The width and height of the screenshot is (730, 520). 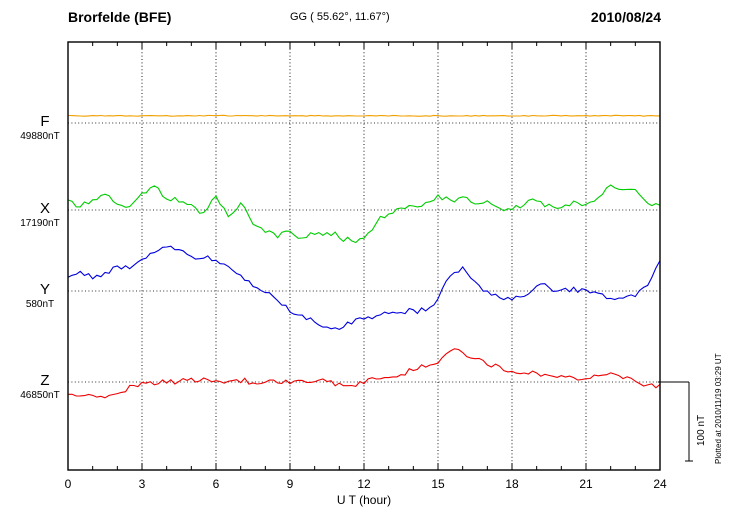 I want to click on series-Y-line, so click(x=364, y=288).